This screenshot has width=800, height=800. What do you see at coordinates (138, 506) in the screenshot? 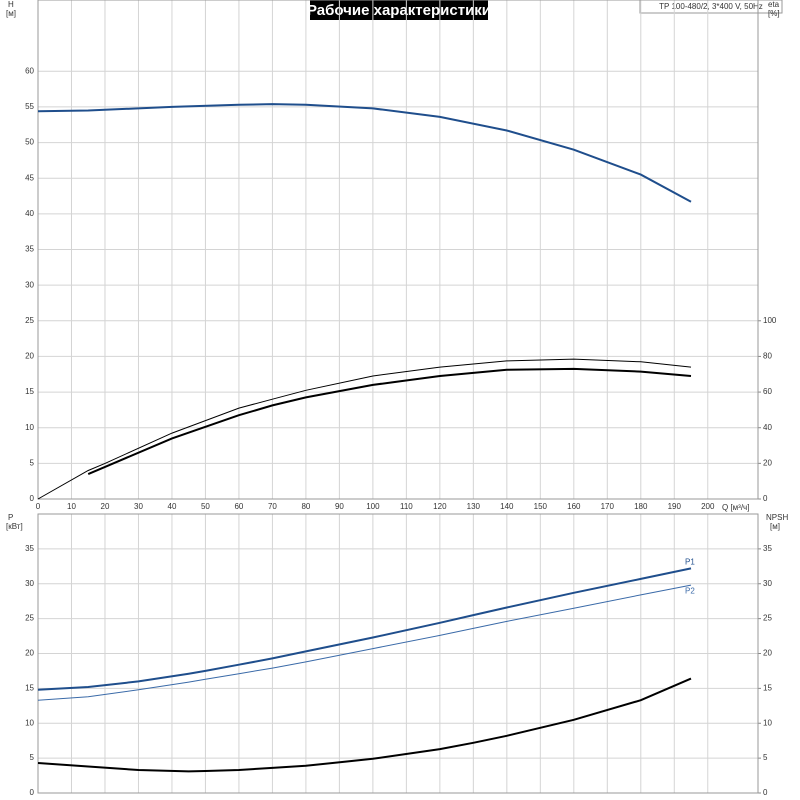
I see `x-tick-label: 30` at bounding box center [138, 506].